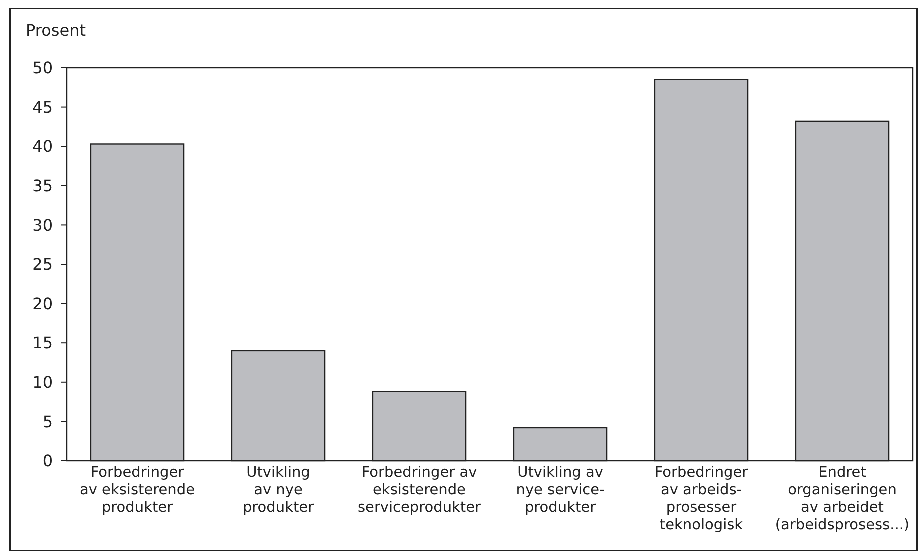 The height and width of the screenshot is (551, 923). What do you see at coordinates (42, 146) in the screenshot?
I see `y-tick-label: 40` at bounding box center [42, 146].